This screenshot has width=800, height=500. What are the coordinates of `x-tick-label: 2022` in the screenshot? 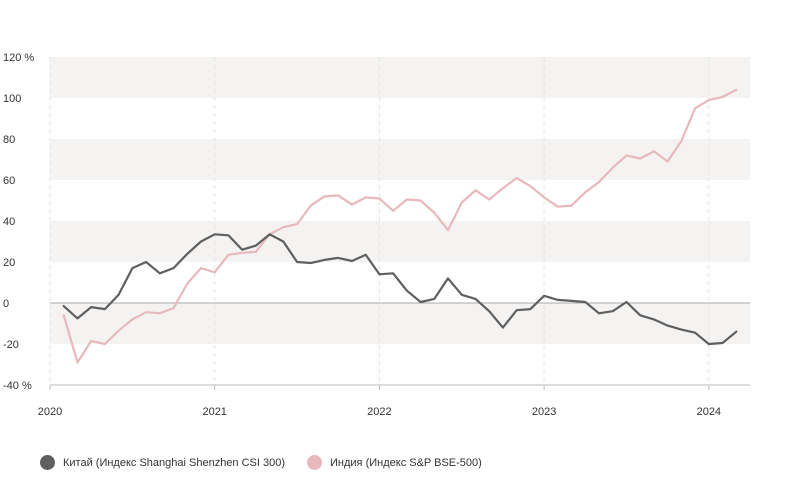 It's located at (379, 412).